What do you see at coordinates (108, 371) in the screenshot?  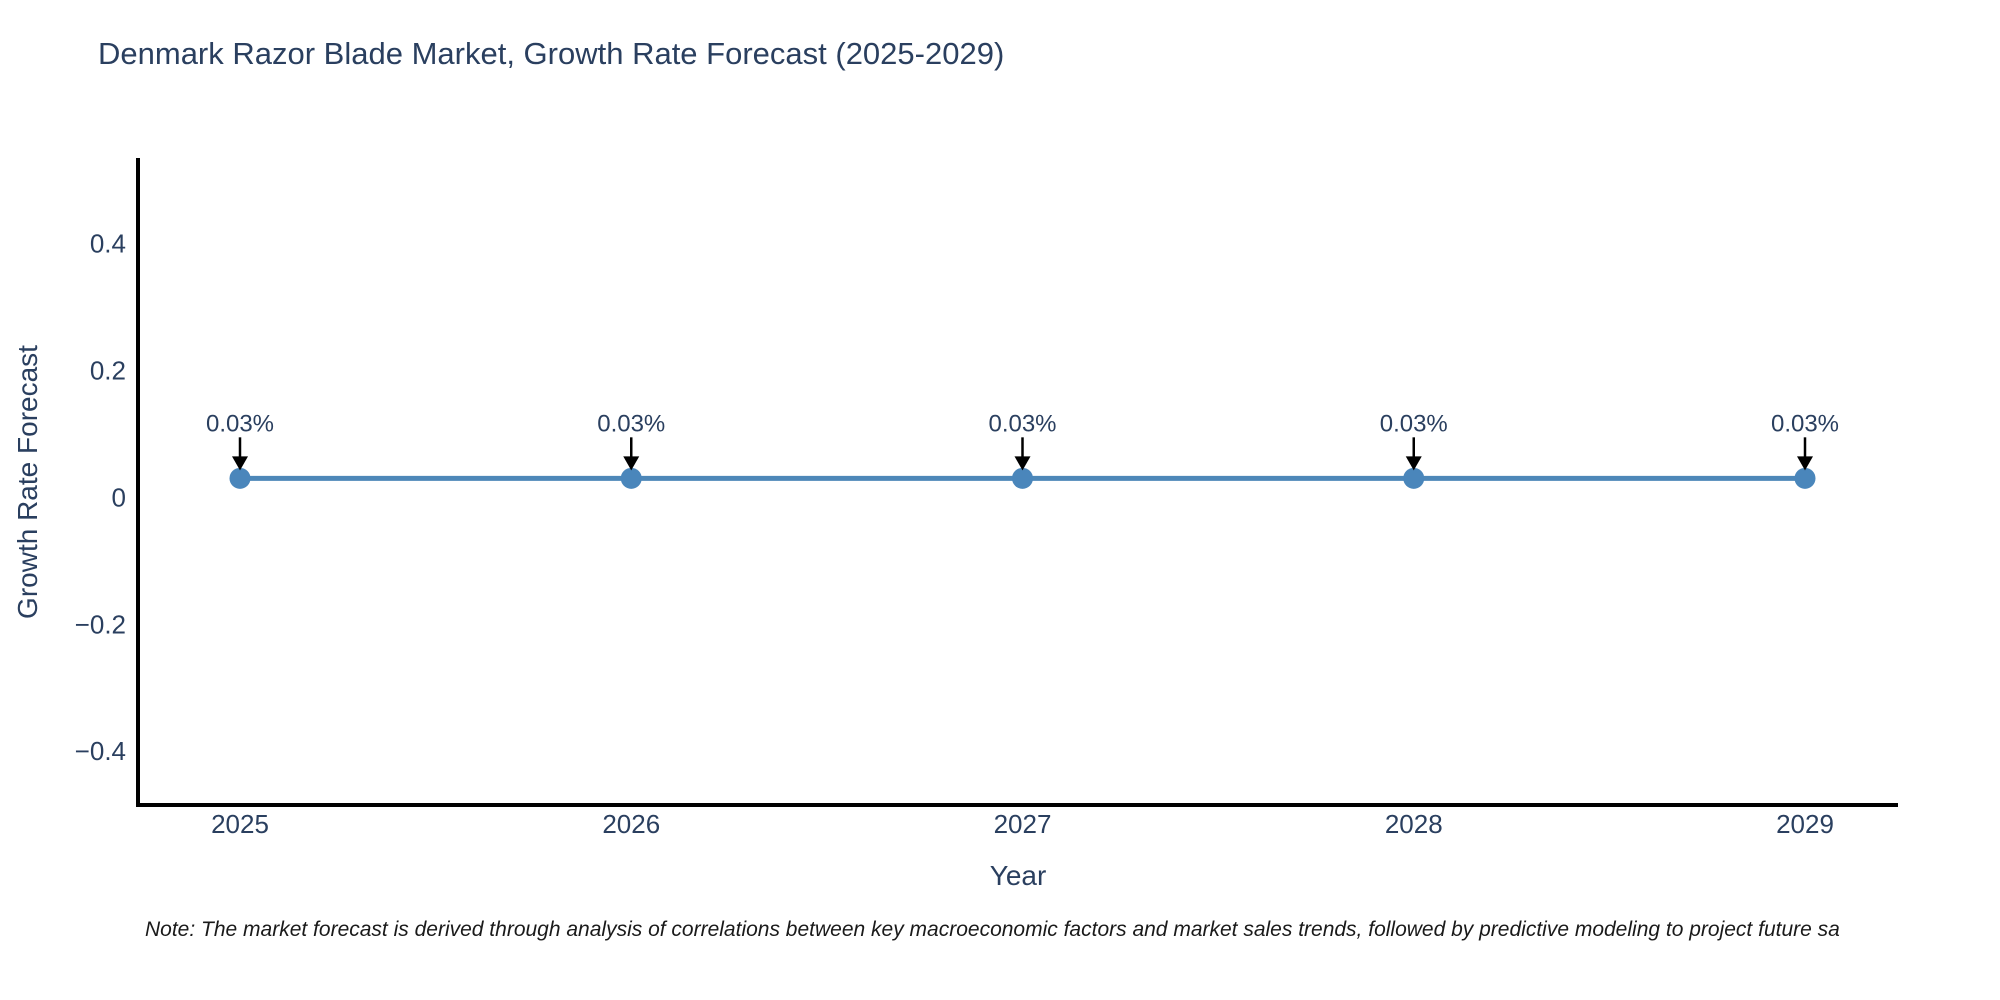 I see `y-tick-label-0.2: 0.2` at bounding box center [108, 371].